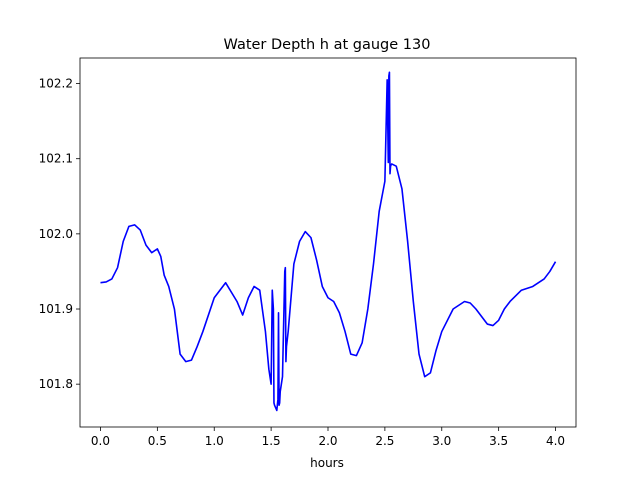 The height and width of the screenshot is (480, 640). Describe the element at coordinates (157, 441) in the screenshot. I see `x-tick-label: 0.5` at that location.